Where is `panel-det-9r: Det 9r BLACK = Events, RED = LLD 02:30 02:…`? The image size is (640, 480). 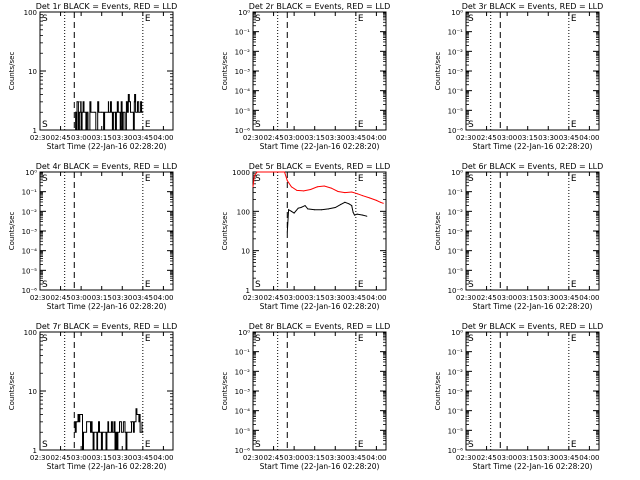
panel-det-9r: Det 9r BLACK = Events, RED = LLD 02:30 02:… is located at coordinates (518, 396).